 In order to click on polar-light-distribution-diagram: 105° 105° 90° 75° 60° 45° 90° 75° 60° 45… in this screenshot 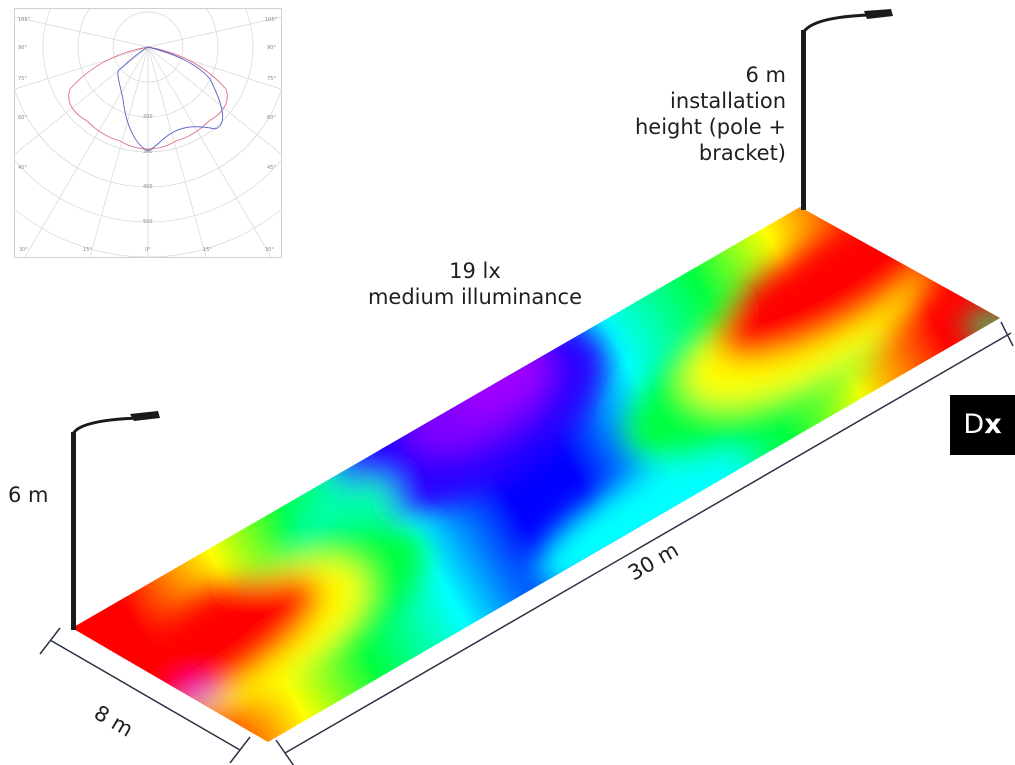, I will do `click(148, 133)`.